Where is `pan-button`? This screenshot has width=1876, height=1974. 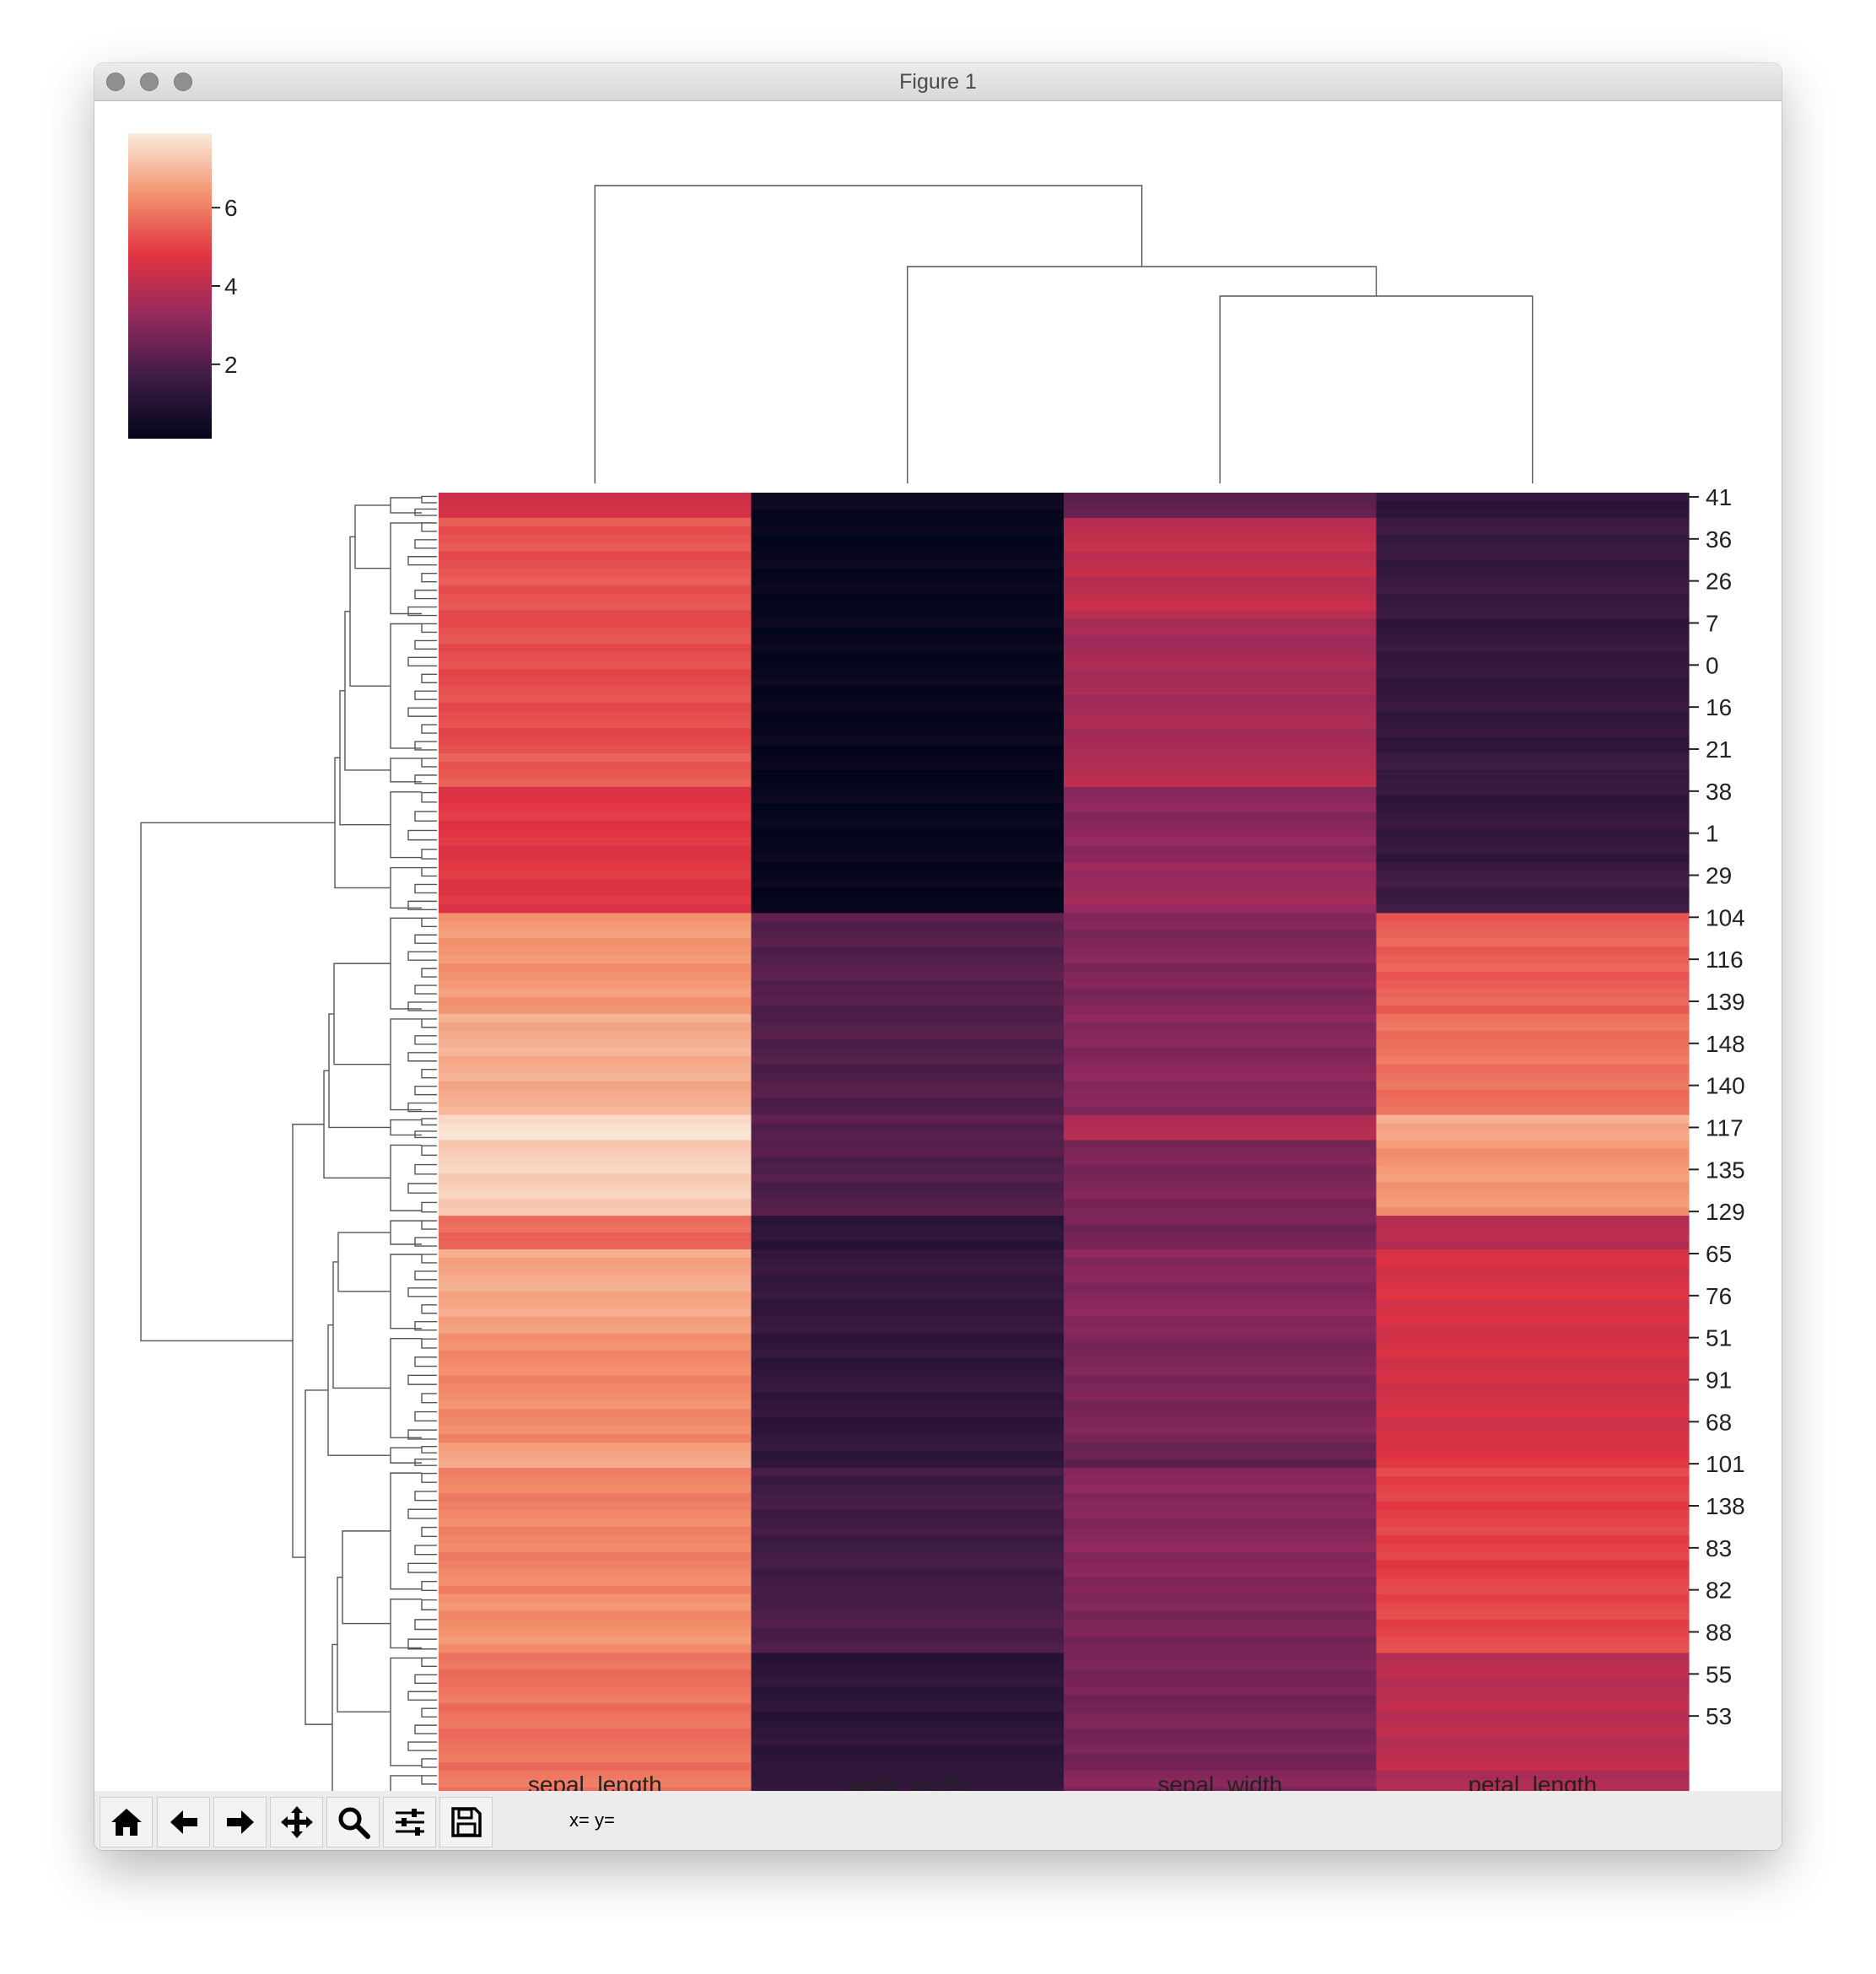
pan-button is located at coordinates (296, 1822).